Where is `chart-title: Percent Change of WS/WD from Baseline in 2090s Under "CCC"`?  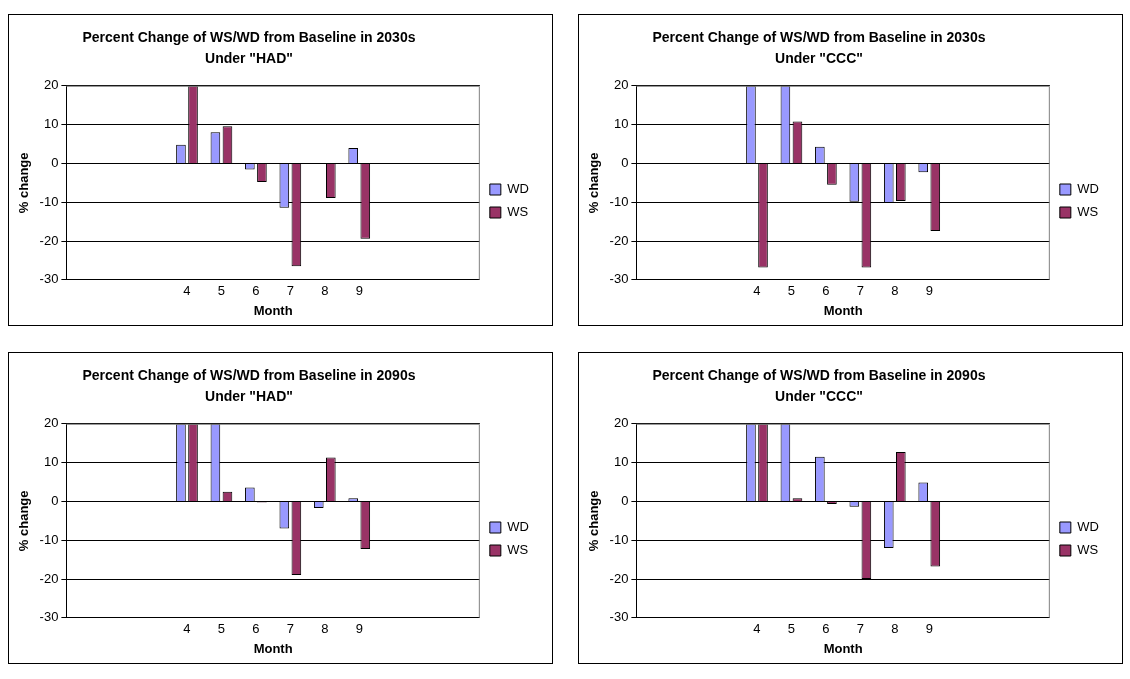
chart-title: Percent Change of WS/WD from Baseline in 2090s Under "CCC" is located at coordinates (819, 386).